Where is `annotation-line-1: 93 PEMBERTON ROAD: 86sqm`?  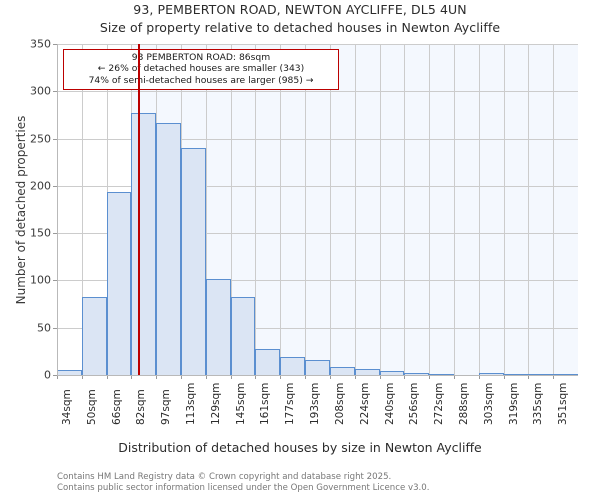
annotation-line-1: 93 PEMBERTON ROAD: 86sqm is located at coordinates (201, 57).